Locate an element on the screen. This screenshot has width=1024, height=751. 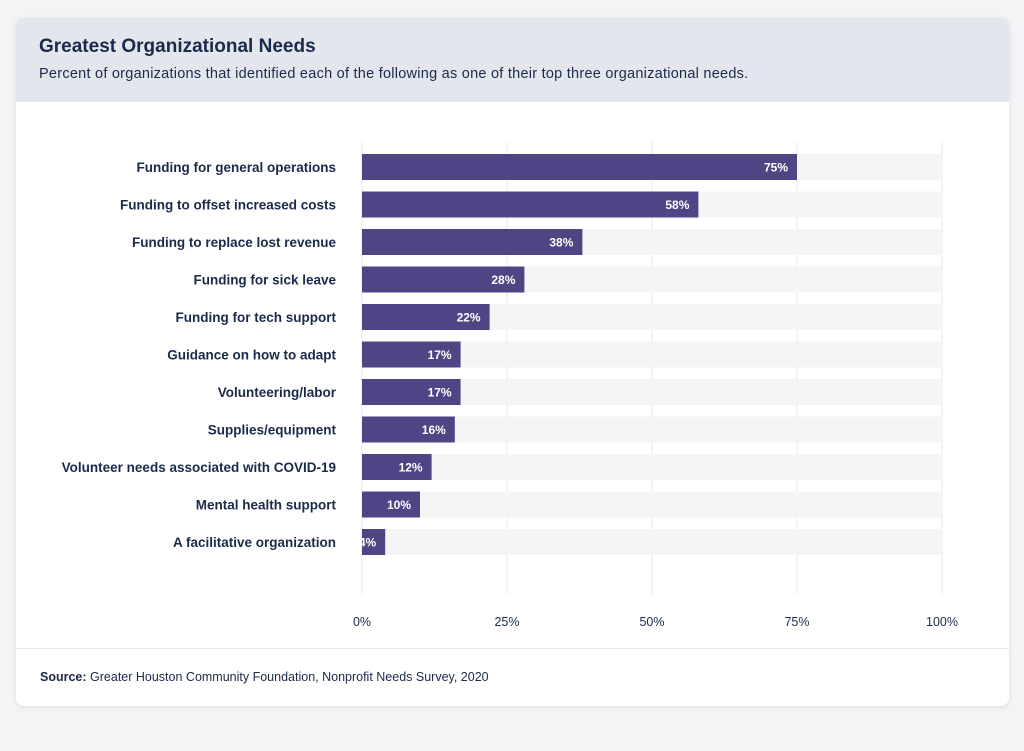
bar-value-label: 10% is located at coordinates (399, 505).